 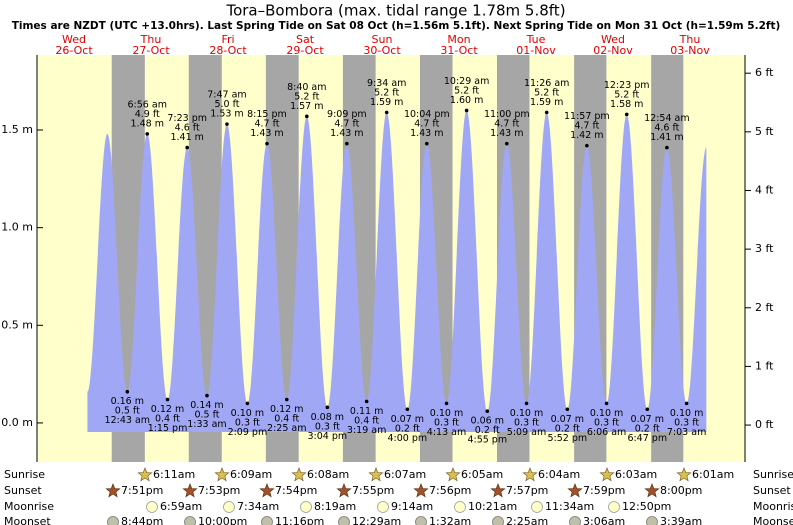 What do you see at coordinates (17, 324) in the screenshot?
I see `y-tick-label: 0.5 m` at bounding box center [17, 324].